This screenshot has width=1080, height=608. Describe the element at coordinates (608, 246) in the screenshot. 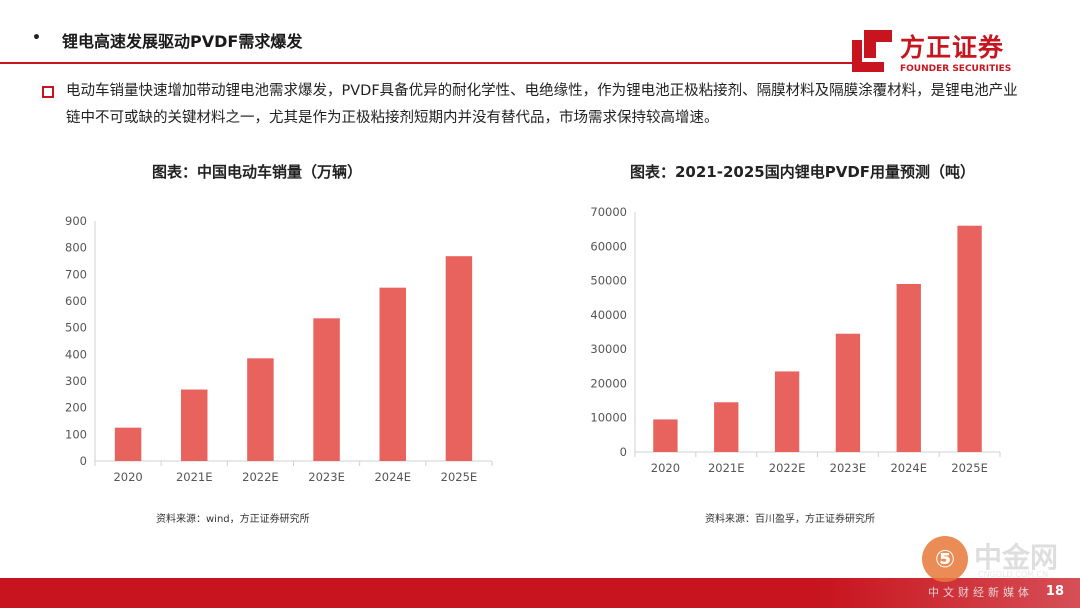

I see `y-tick-label: 60000` at that location.